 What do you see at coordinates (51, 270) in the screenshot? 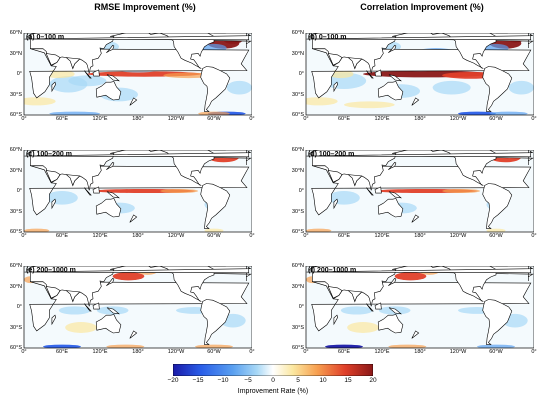
I see `panel-label: (e) 200–1000 m` at bounding box center [51, 270].